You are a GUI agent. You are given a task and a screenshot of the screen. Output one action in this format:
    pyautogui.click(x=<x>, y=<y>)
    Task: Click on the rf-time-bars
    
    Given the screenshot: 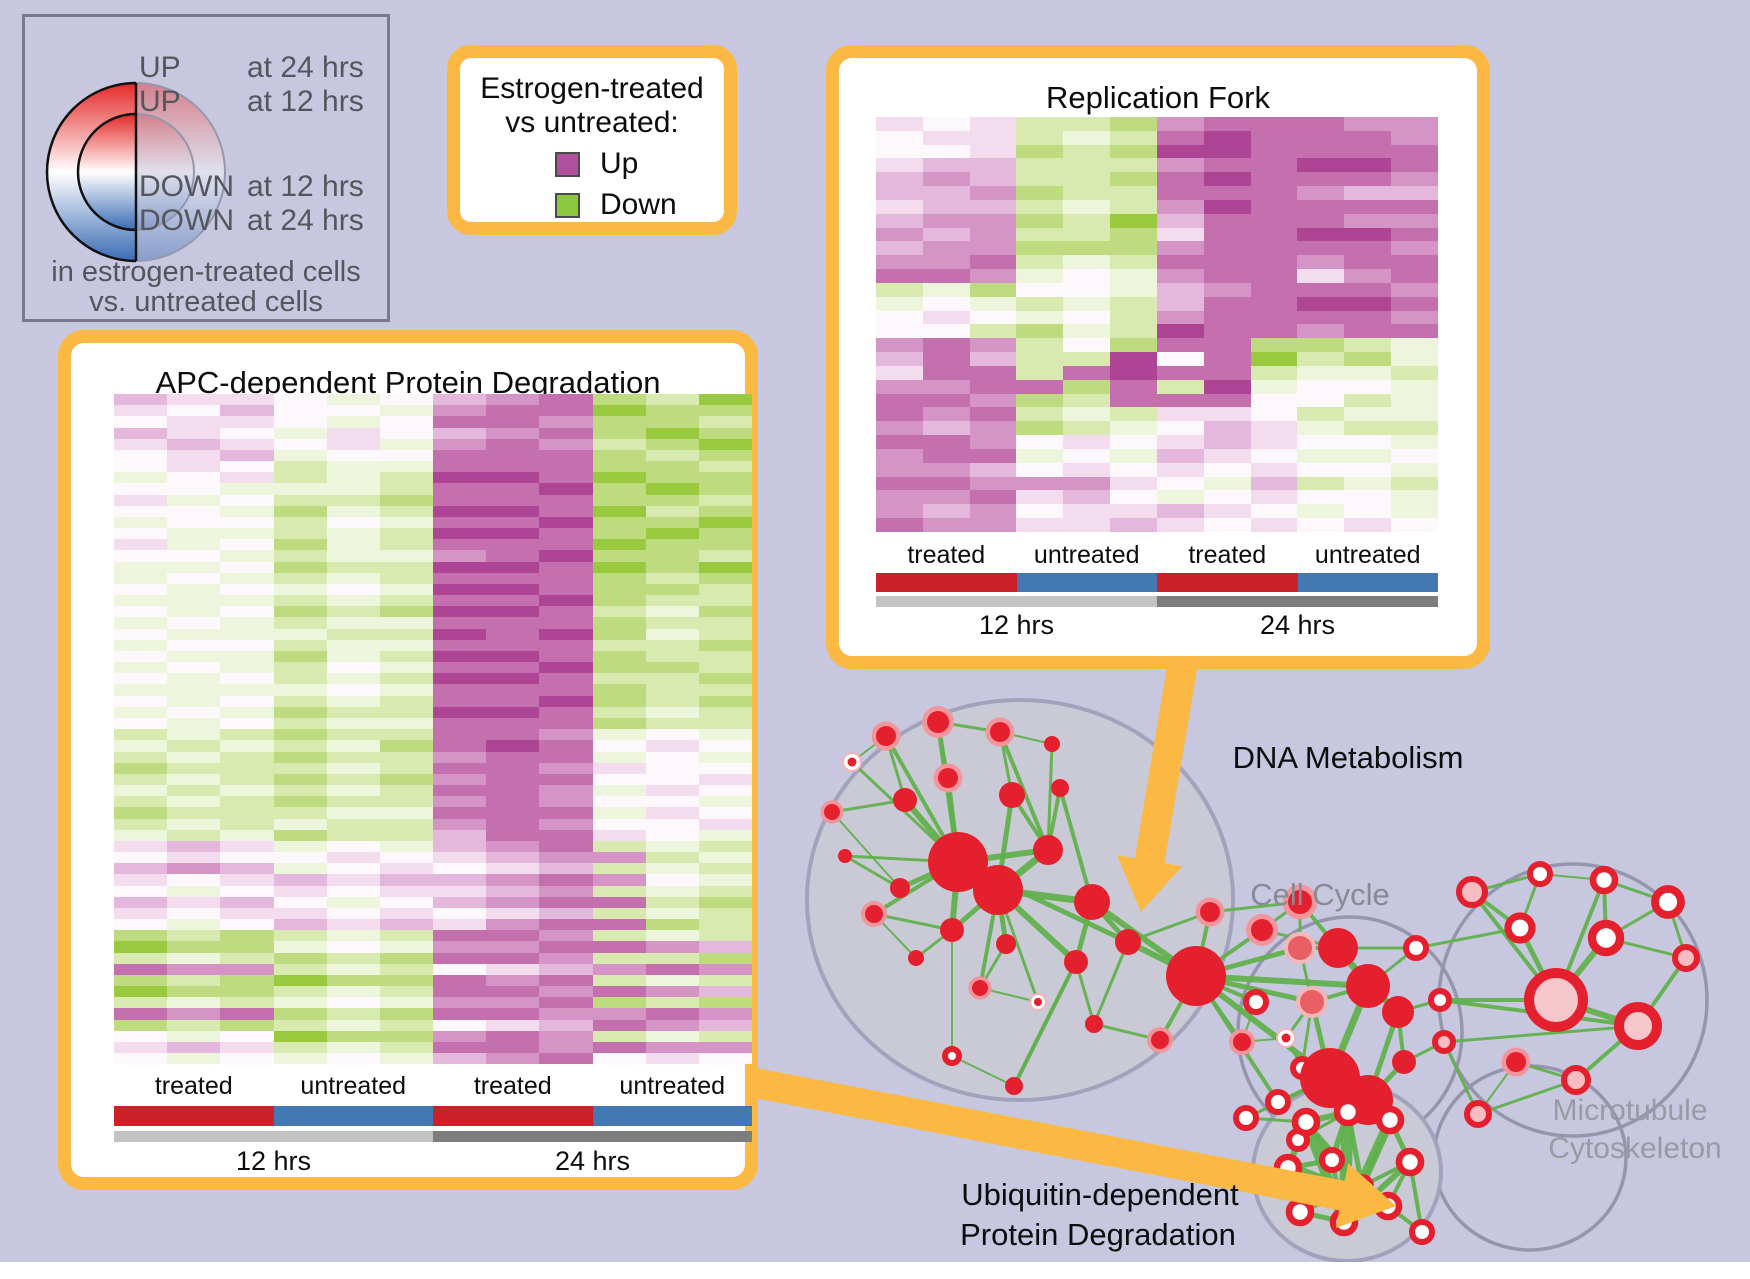 What is the action you would take?
    pyautogui.click(x=1157, y=601)
    